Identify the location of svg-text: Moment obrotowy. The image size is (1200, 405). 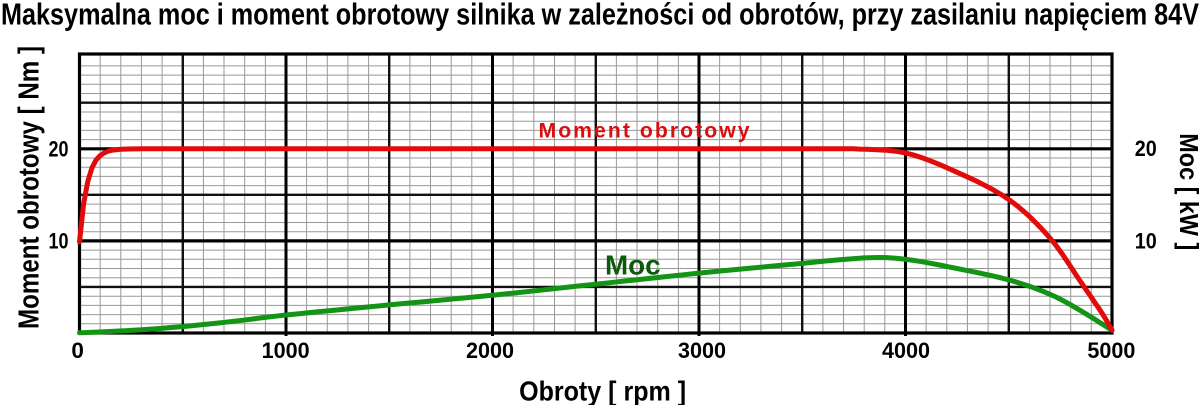
(644, 130).